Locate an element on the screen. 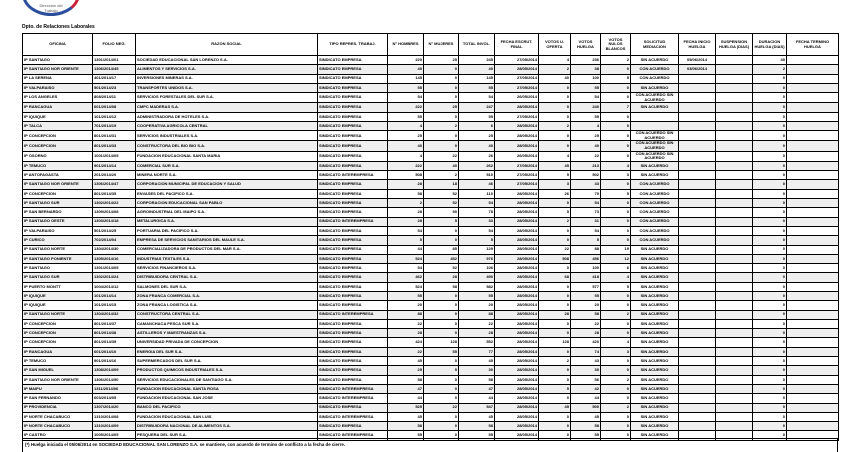 Image resolution: width=860 pixels, height=452 pixels. cell-fecha-escrut: 27/05/2014 is located at coordinates (516, 184).